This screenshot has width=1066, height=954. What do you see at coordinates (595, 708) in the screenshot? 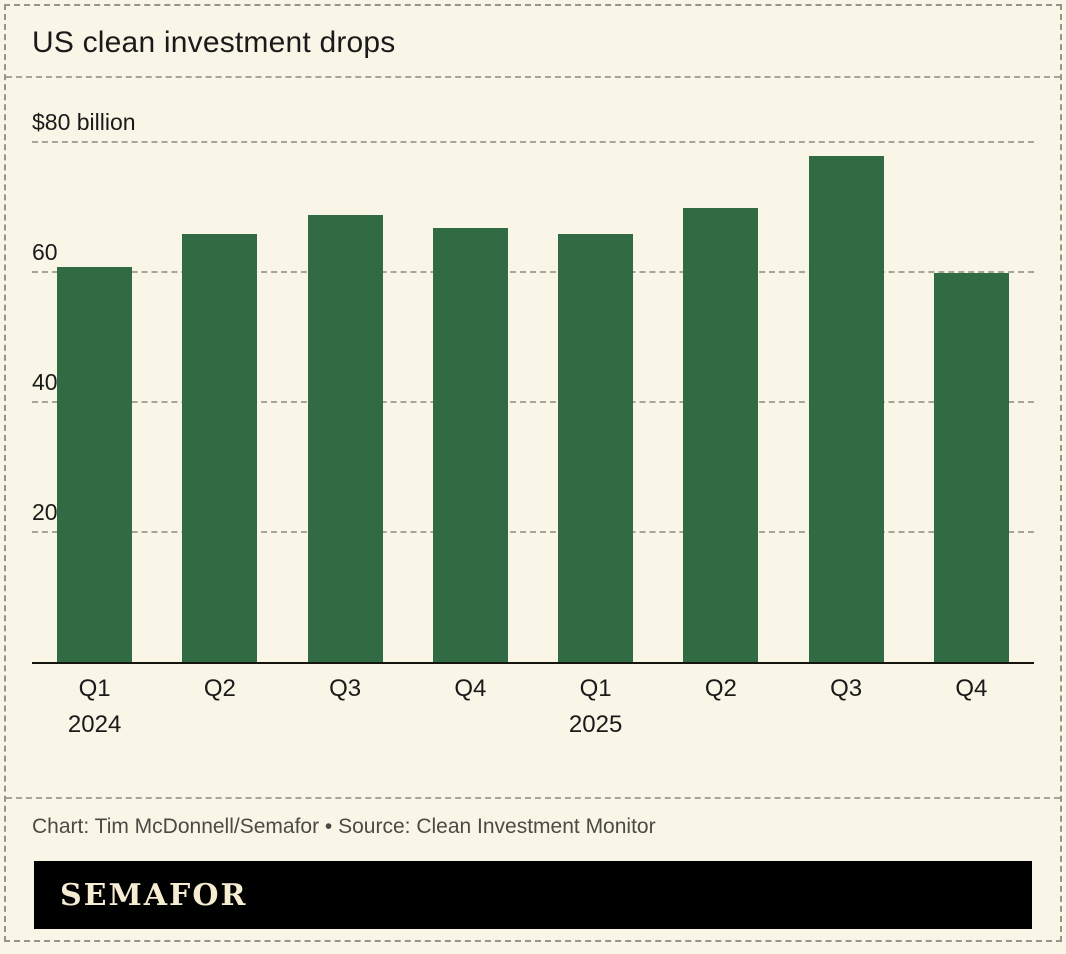
I see `x-slot: Q1 2025` at bounding box center [595, 708].